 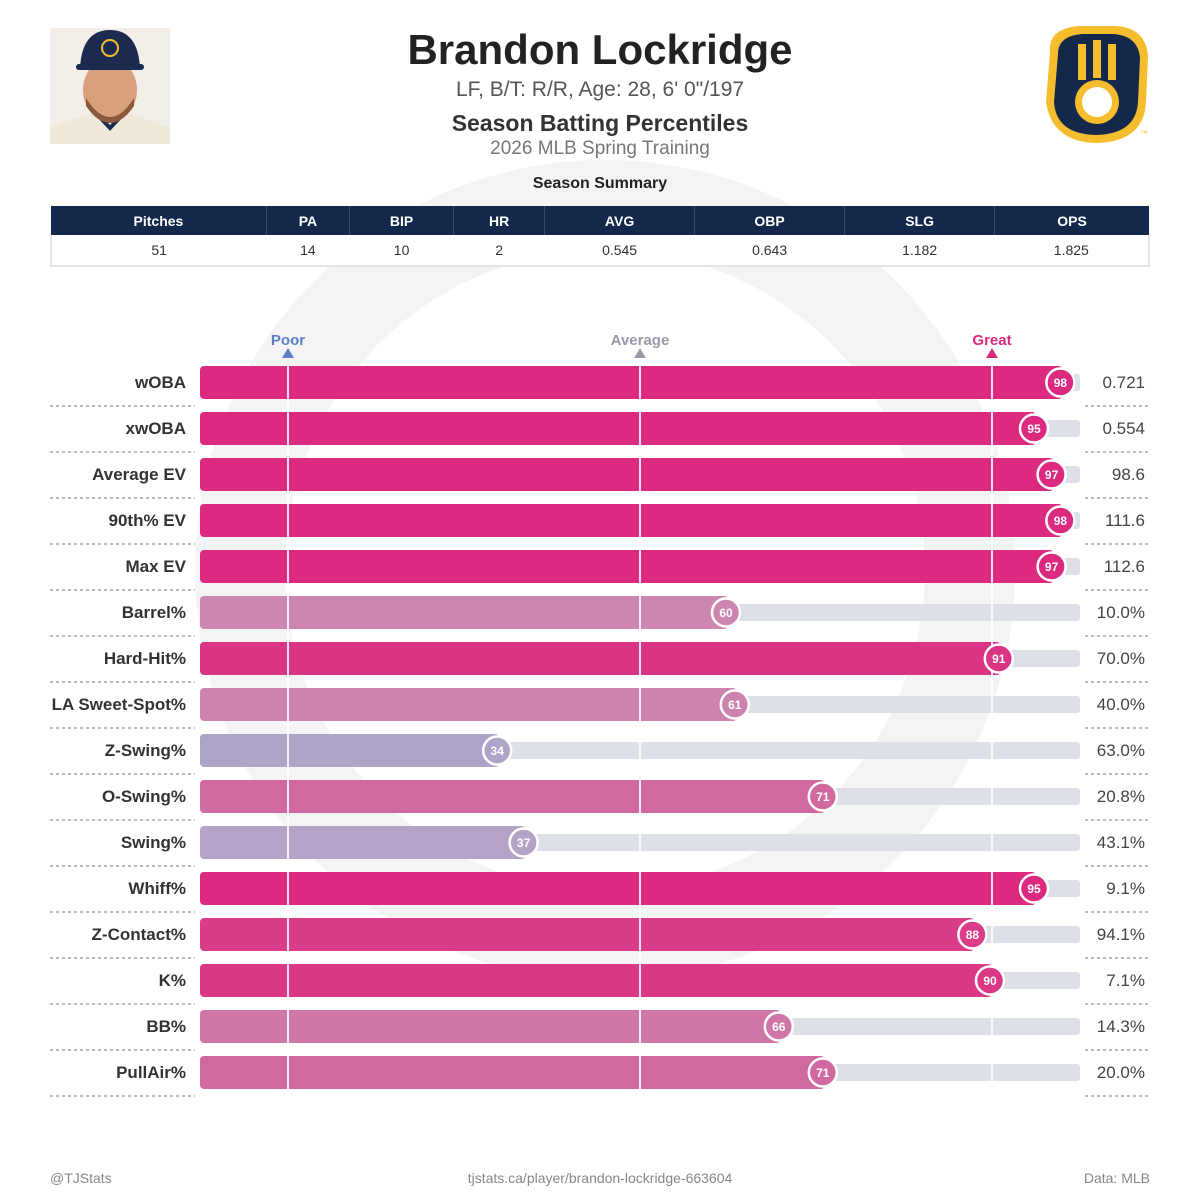 I want to click on summary-header-row: Pitches PA BIP HR AVG OBP SLG OPS, so click(x=600, y=220).